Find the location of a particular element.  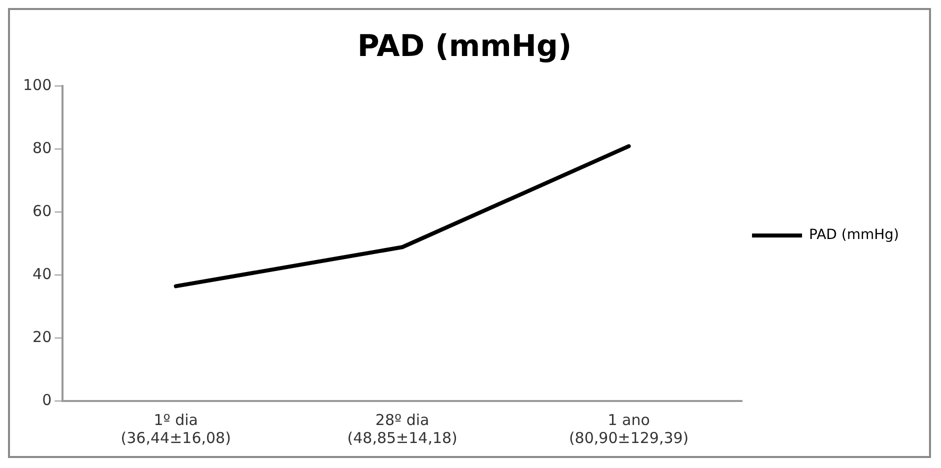

y-tick-label: 60 is located at coordinates (42, 211).